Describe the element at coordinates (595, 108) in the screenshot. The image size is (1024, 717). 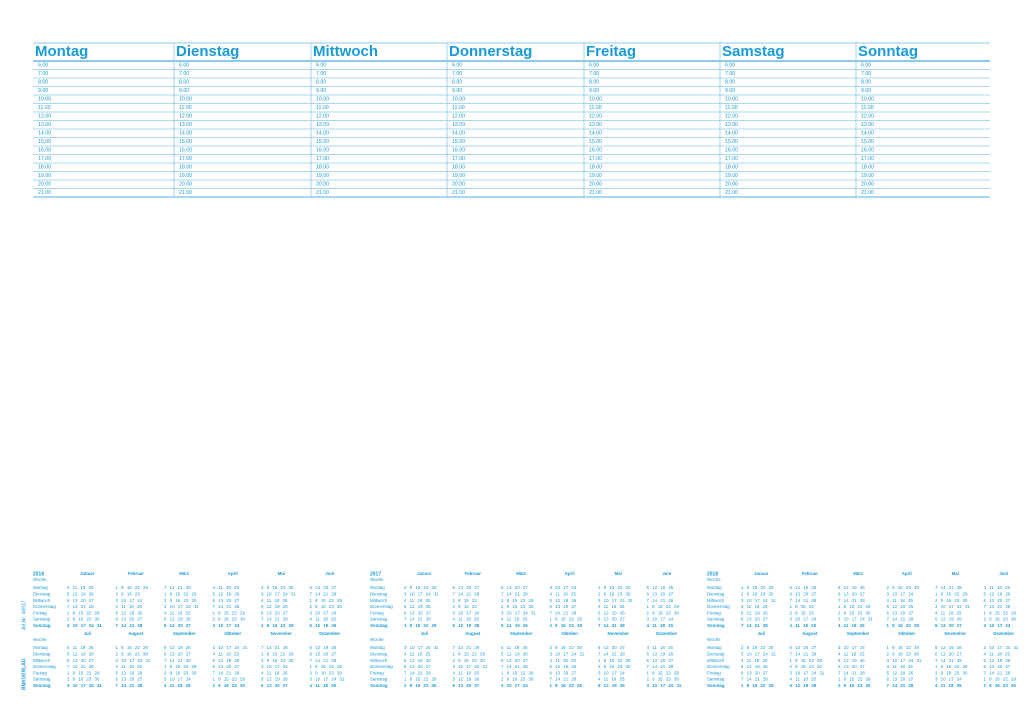
I see `time-label: 11.00` at that location.